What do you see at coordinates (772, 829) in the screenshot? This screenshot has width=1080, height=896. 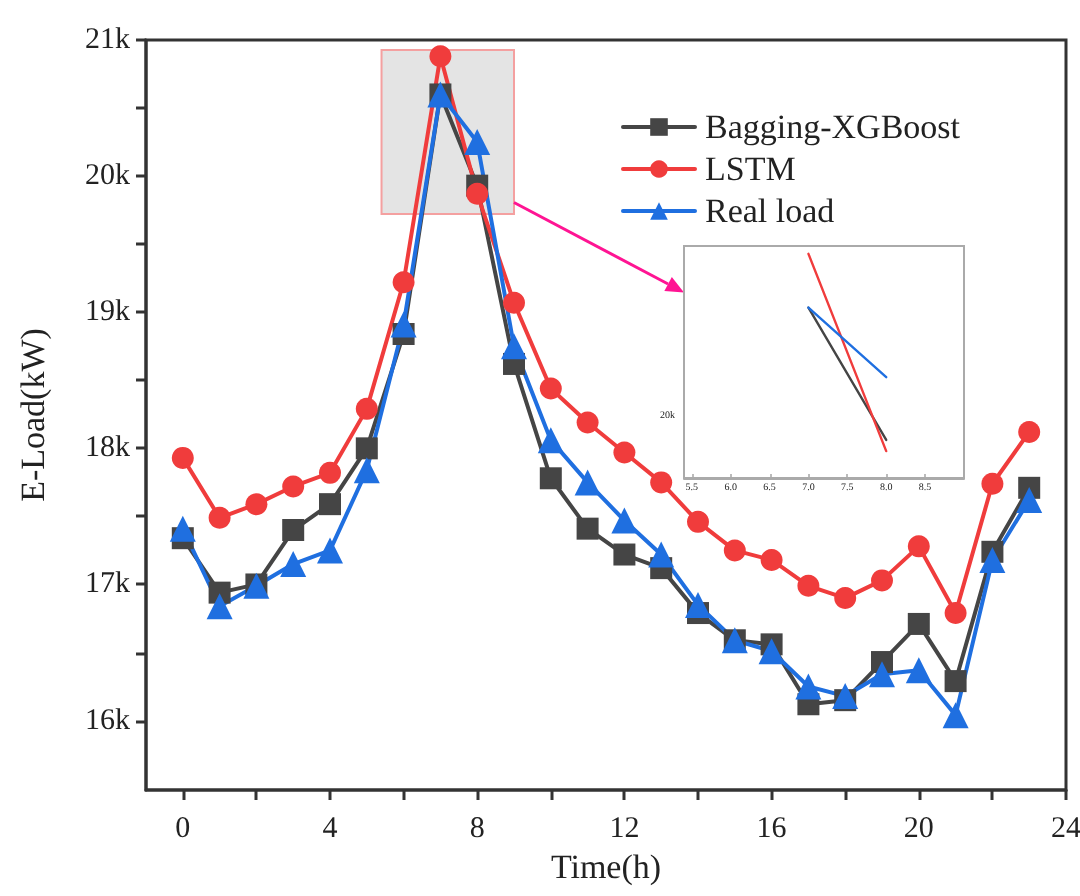 I see `x-tick-label: 16` at bounding box center [772, 829].